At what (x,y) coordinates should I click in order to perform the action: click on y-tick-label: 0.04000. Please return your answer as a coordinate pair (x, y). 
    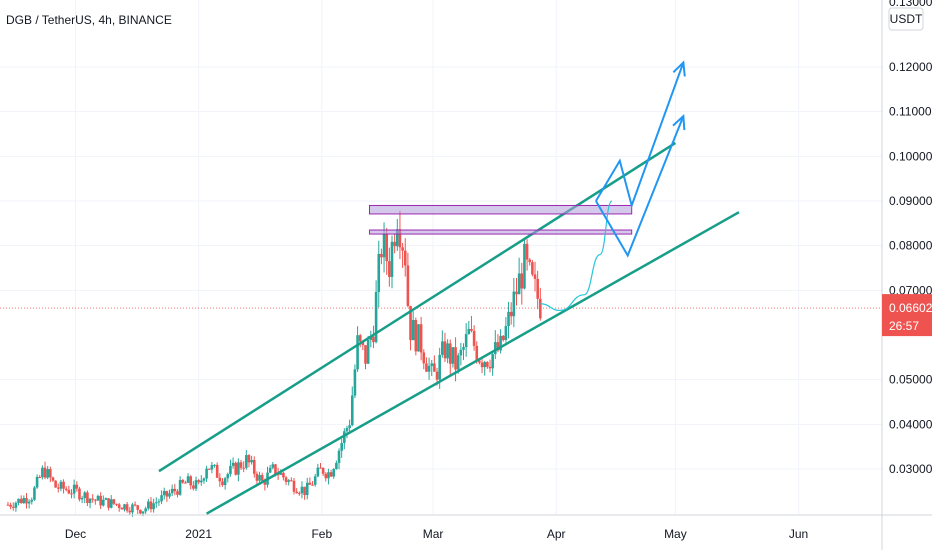
    Looking at the image, I should click on (910, 424).